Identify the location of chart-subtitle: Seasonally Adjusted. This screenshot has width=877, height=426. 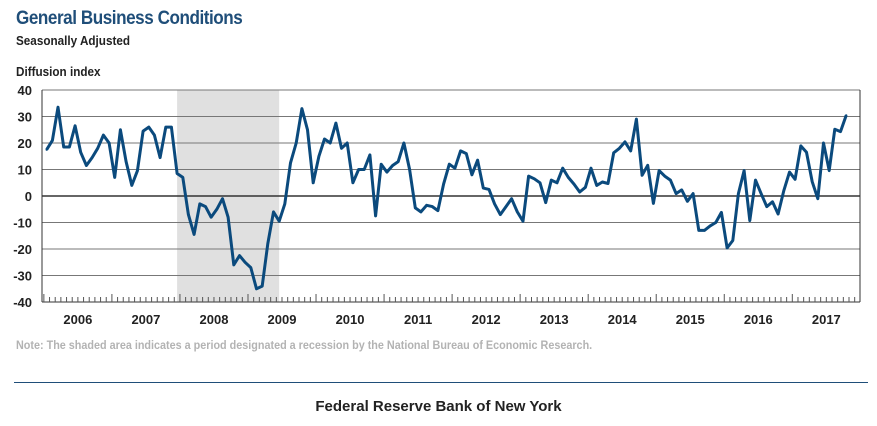
(73, 40).